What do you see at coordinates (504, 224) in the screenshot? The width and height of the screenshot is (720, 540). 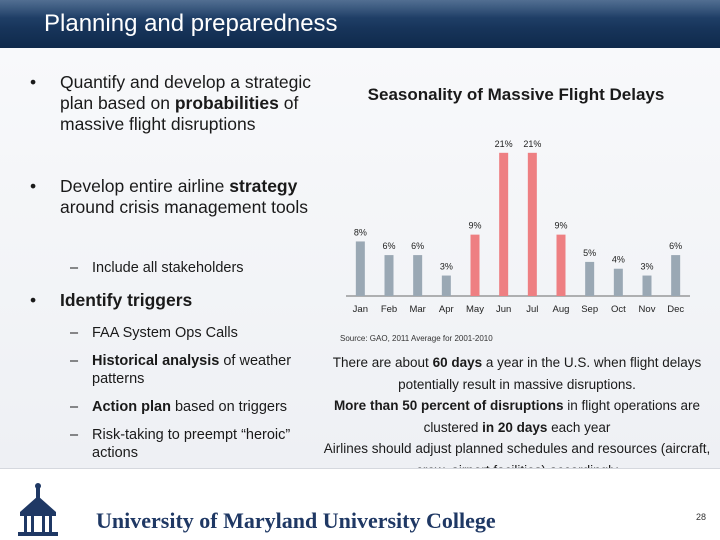 I see `bar-jun` at bounding box center [504, 224].